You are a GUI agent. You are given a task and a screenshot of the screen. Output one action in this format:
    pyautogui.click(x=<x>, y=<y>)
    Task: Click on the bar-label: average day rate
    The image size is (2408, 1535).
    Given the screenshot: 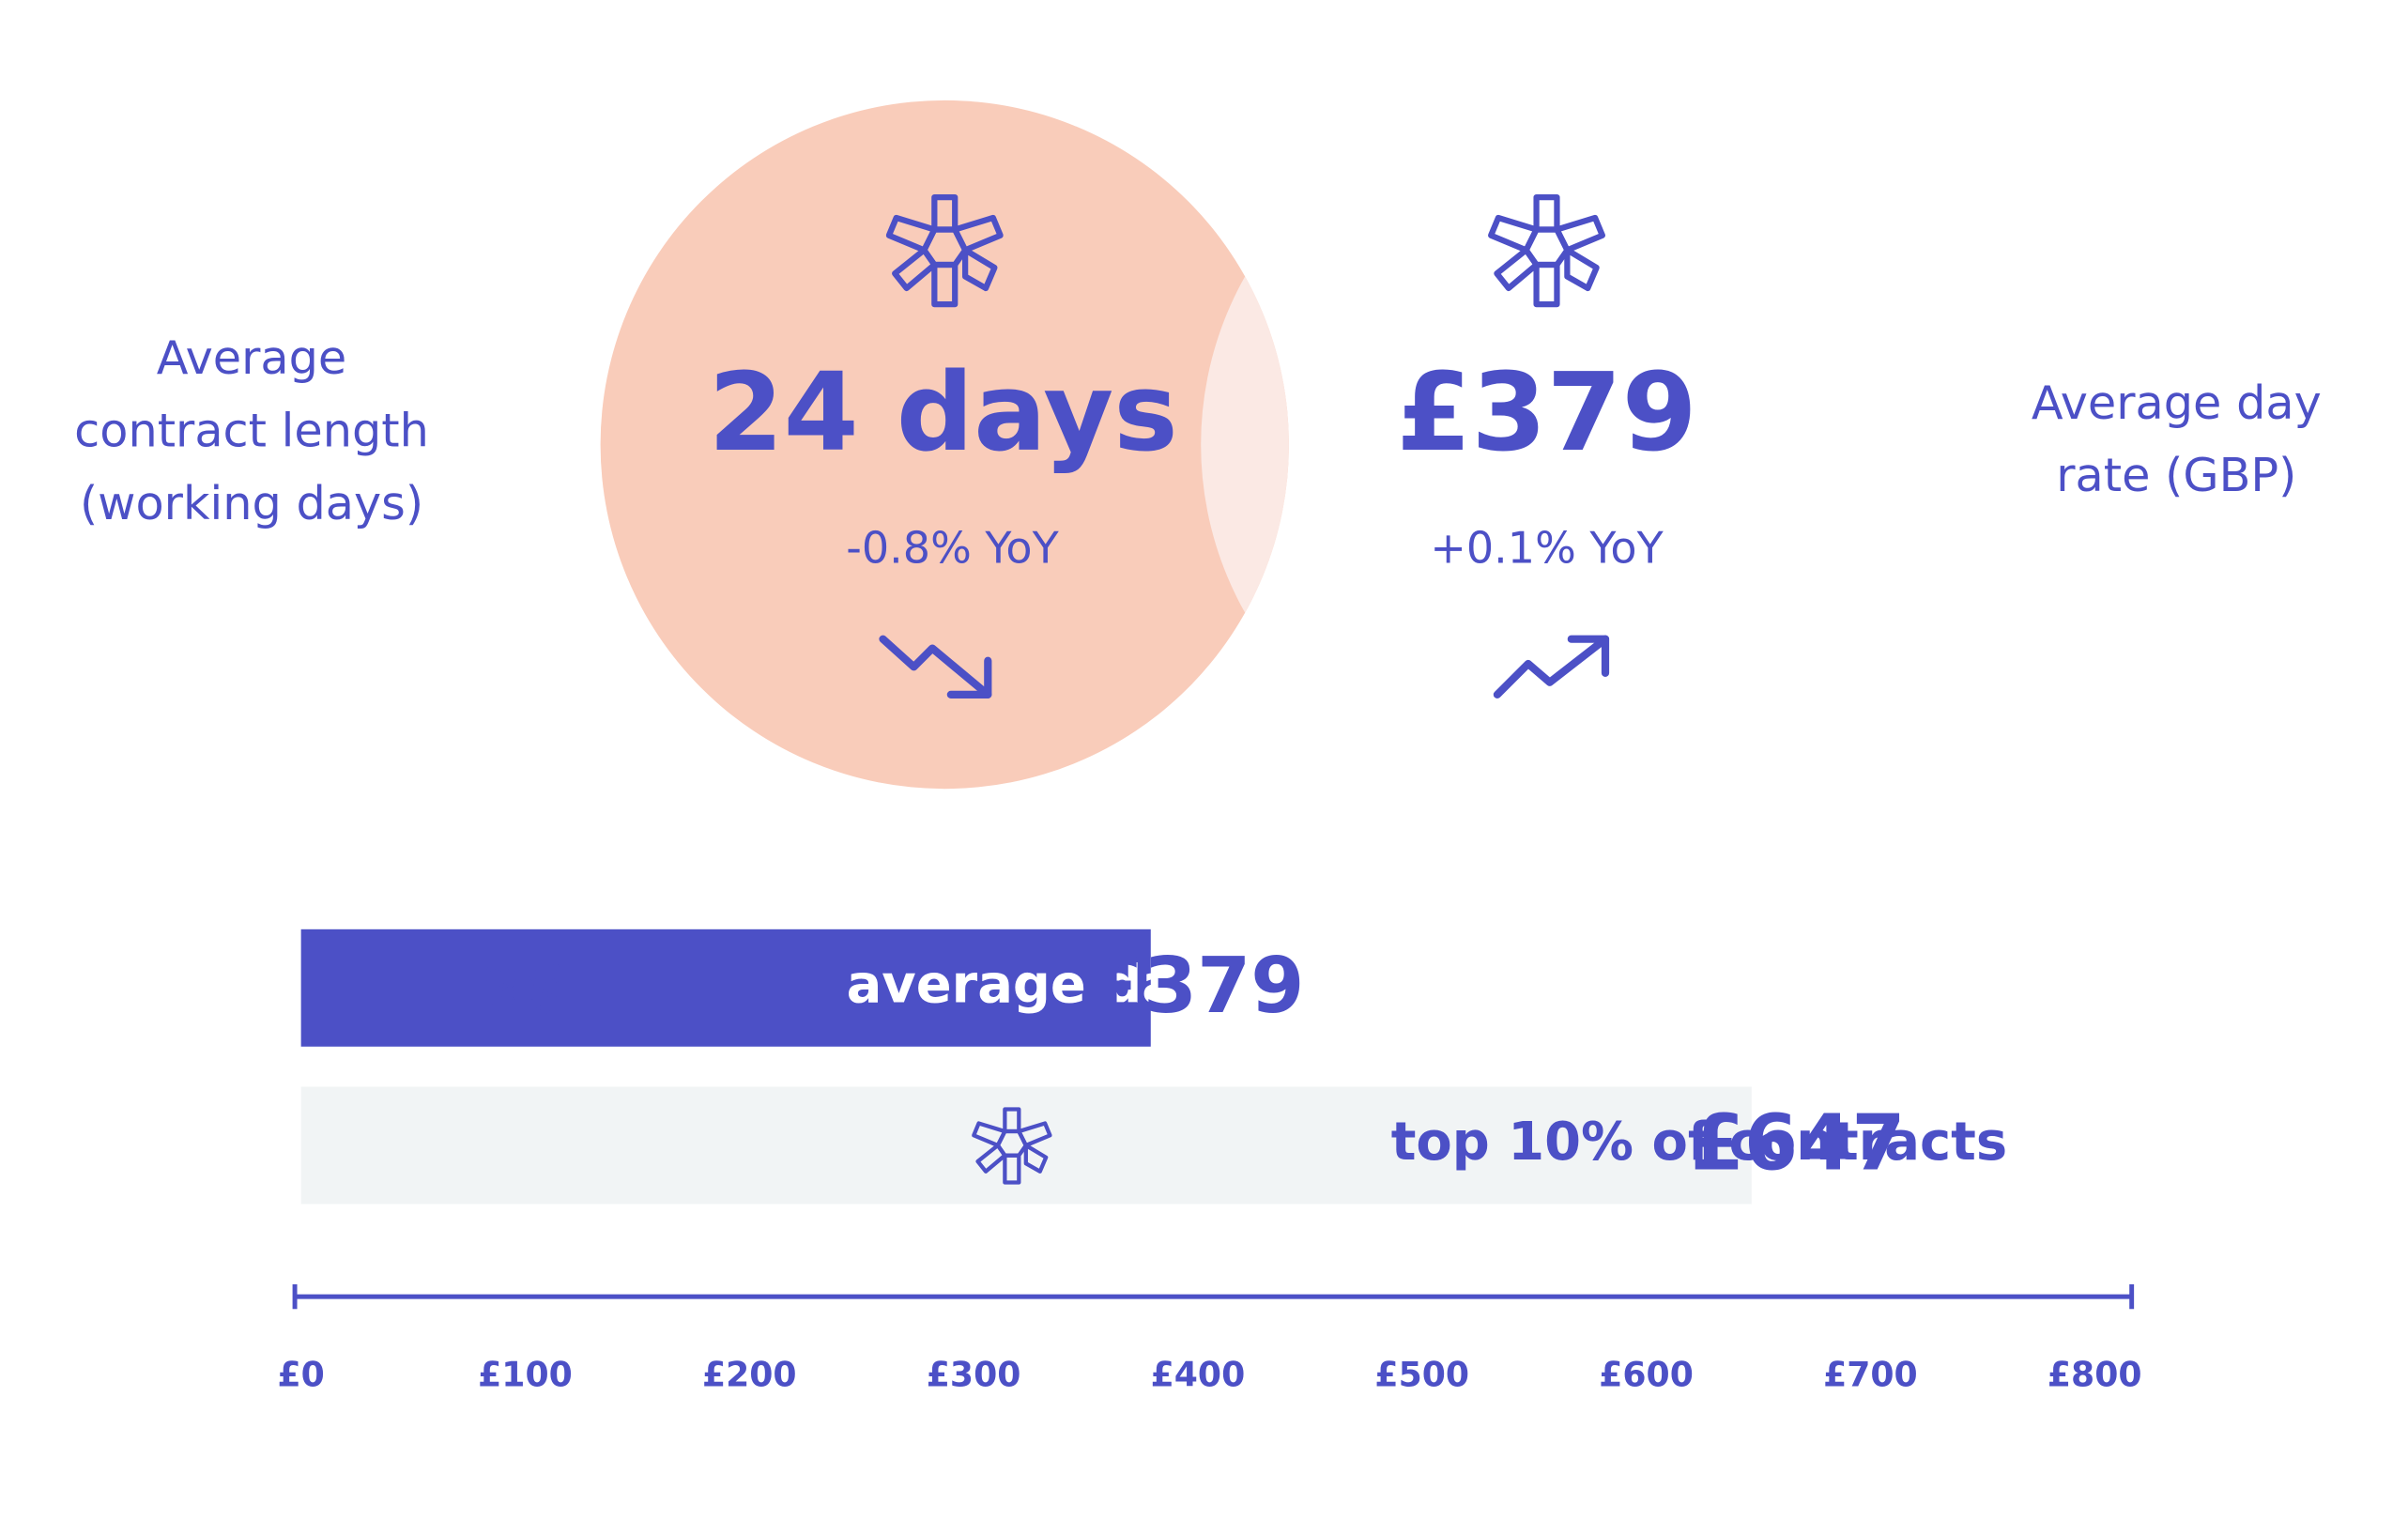 What is the action you would take?
    pyautogui.click(x=1099, y=984)
    